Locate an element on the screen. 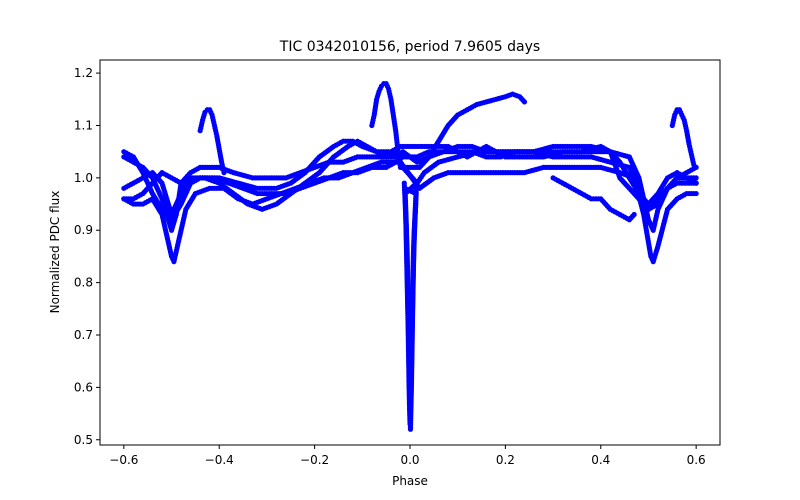  y-axis: 0.5 0.6 0.7 0.8 0.9 1.0 1.1 1.2 is located at coordinates (87, 256).